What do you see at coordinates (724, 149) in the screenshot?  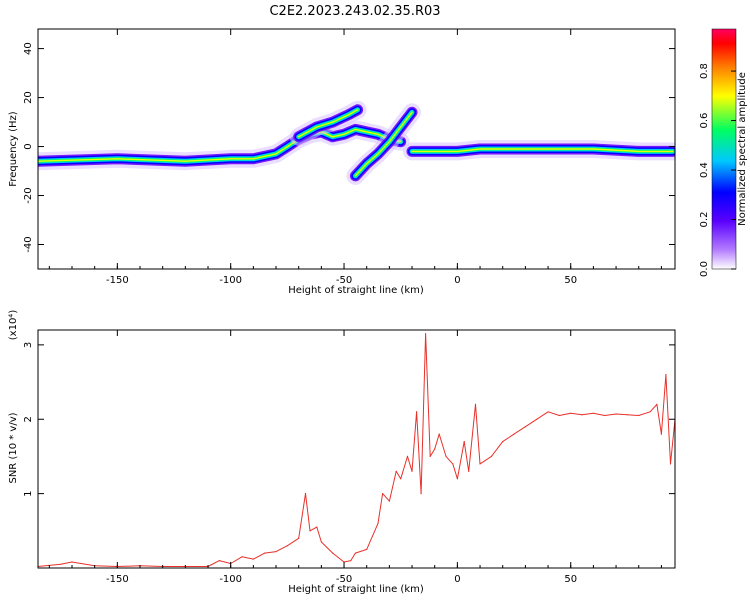 I see `colorbar-gradient` at bounding box center [724, 149].